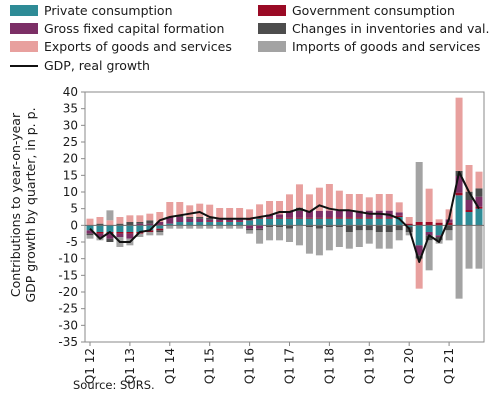  Describe the element at coordinates (121, 46) in the screenshot. I see `legend-item-exports: Exports of goods and services` at that location.